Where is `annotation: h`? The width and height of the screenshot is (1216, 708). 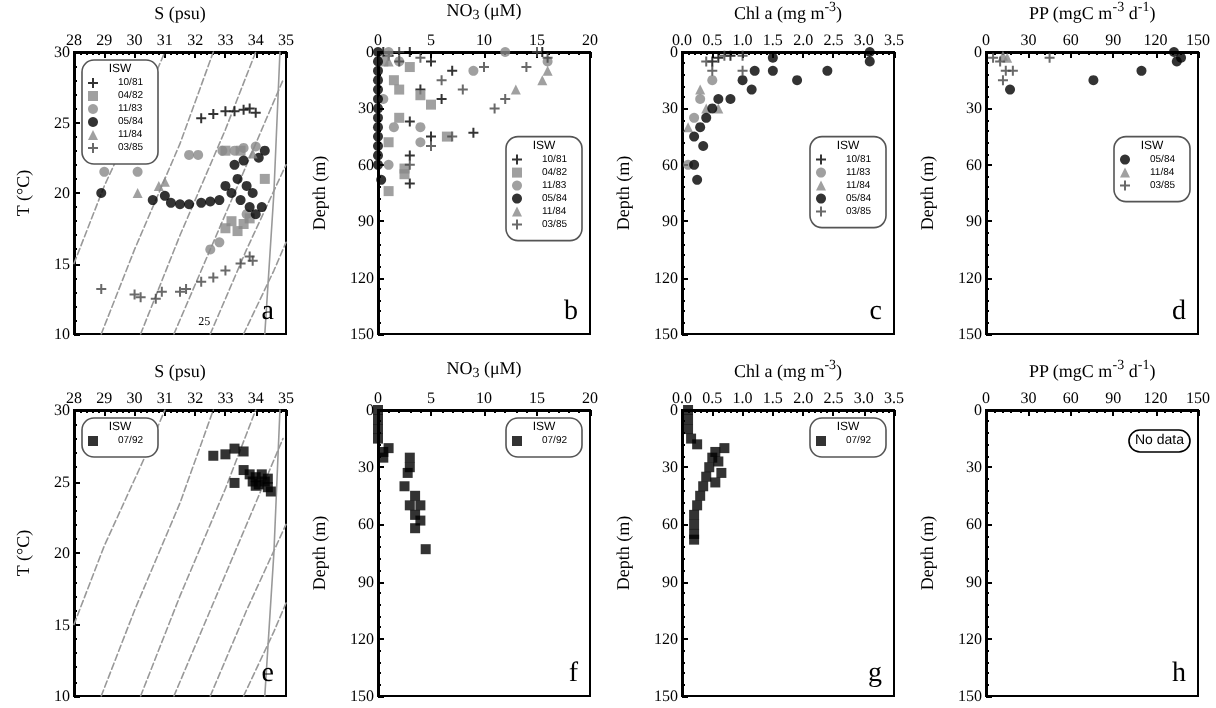
annotation: h is located at coordinates (1179, 674).